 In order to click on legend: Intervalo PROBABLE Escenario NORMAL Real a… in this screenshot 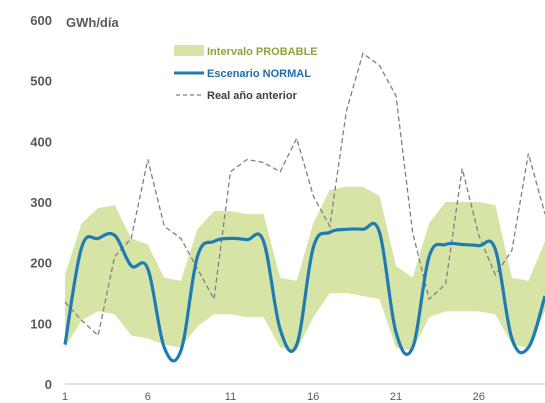, I will do `click(246, 73)`.